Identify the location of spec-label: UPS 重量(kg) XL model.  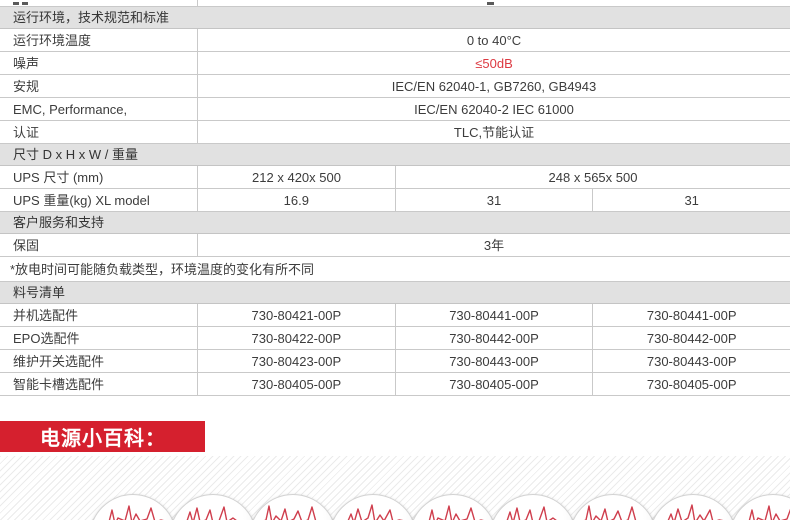
(81, 200).